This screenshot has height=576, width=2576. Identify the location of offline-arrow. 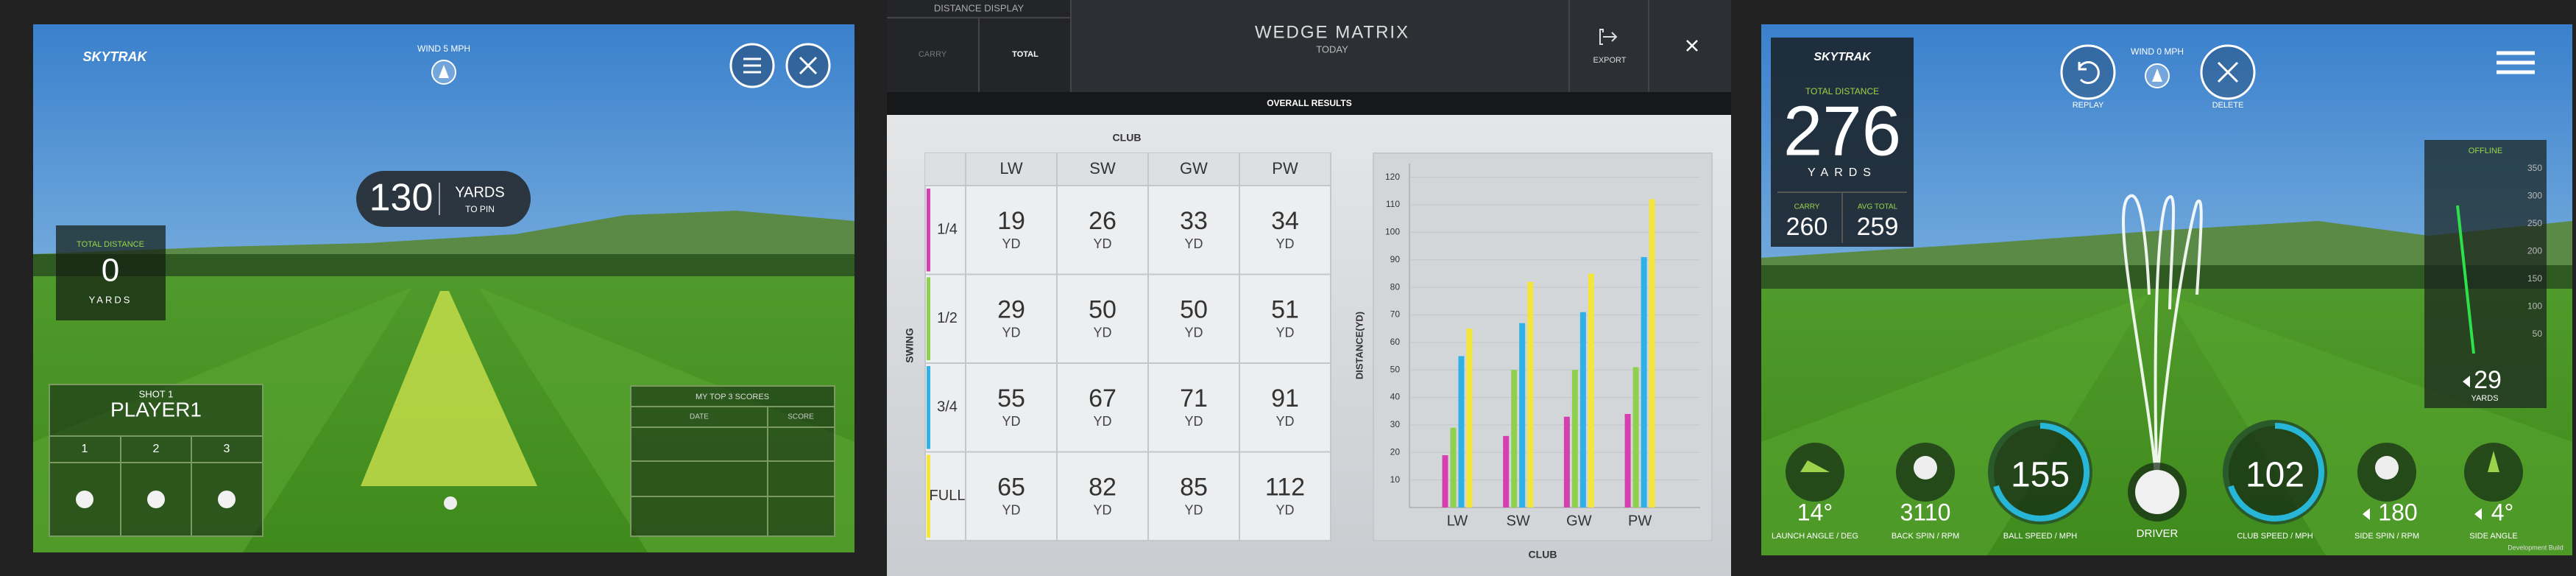
(2466, 381).